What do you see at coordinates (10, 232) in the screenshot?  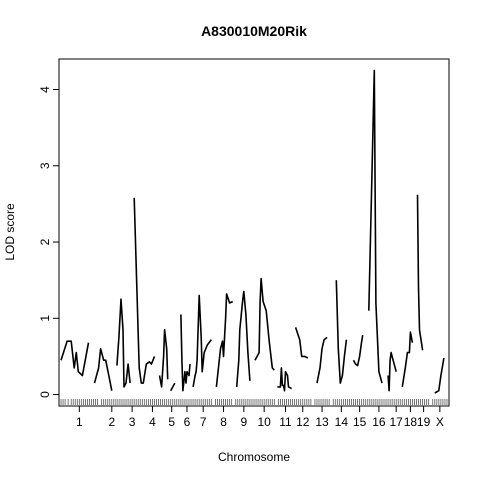 I see `y-axis-label: LOD score` at bounding box center [10, 232].